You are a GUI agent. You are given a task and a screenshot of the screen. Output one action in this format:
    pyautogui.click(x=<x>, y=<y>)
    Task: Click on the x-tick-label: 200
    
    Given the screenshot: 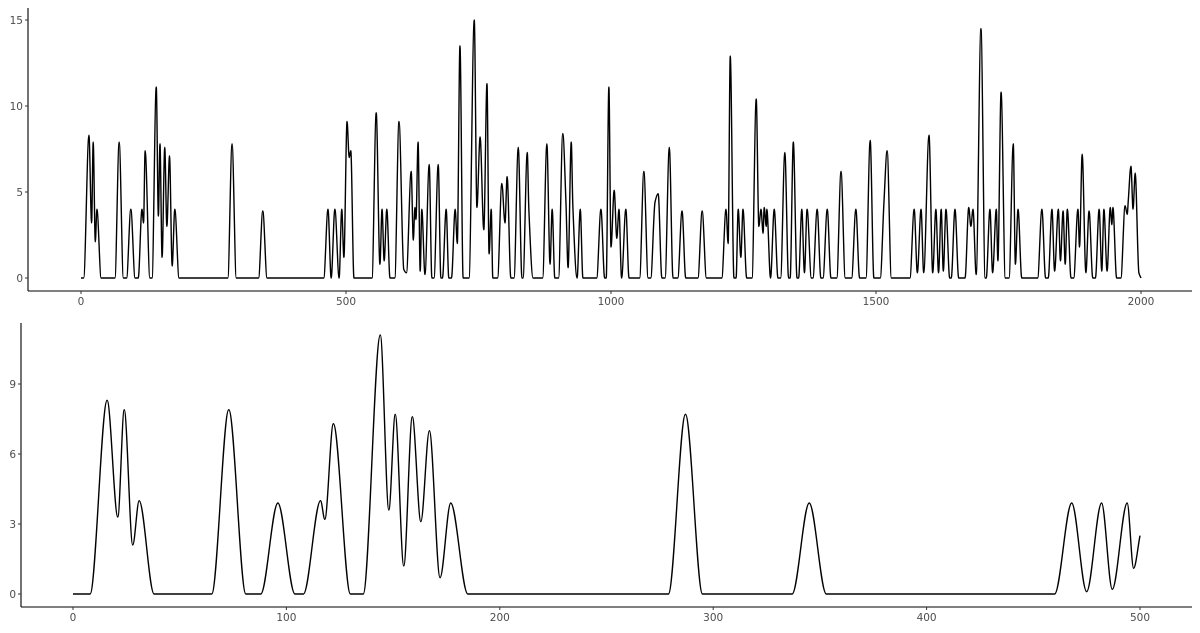 What is the action you would take?
    pyautogui.click(x=500, y=618)
    